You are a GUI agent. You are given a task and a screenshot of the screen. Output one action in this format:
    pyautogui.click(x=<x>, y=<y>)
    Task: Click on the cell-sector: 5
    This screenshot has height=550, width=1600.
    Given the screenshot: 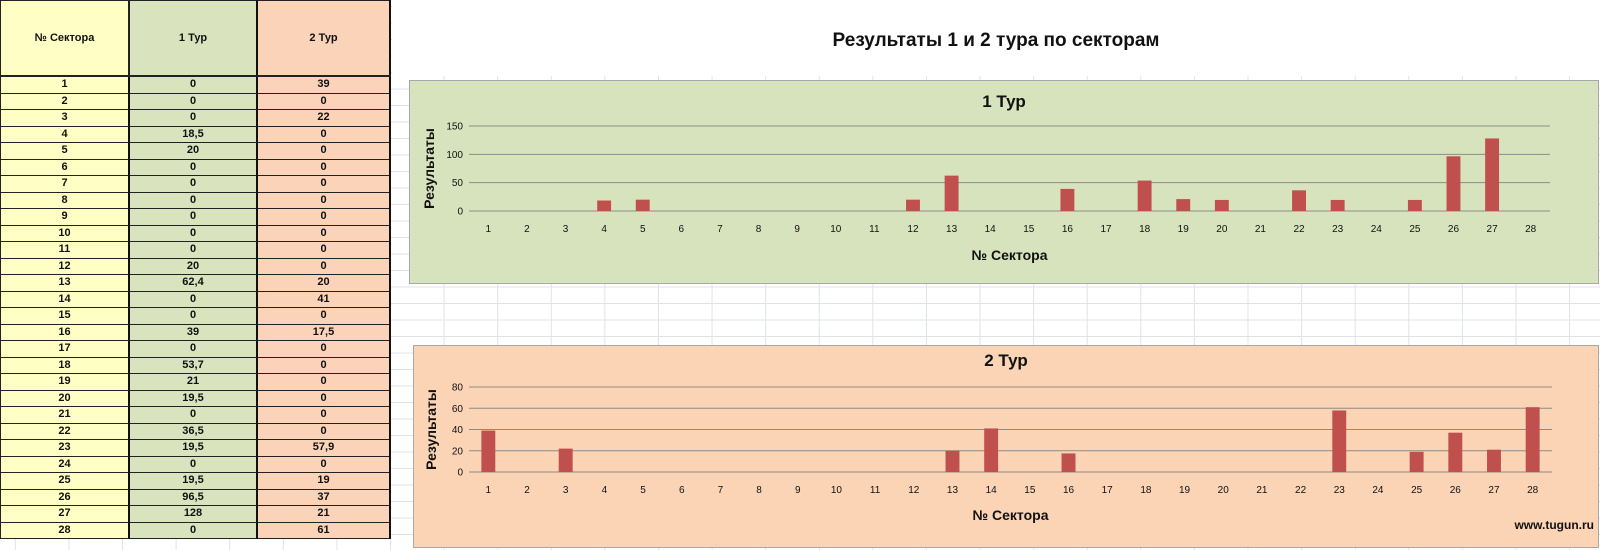 What is the action you would take?
    pyautogui.click(x=65, y=151)
    